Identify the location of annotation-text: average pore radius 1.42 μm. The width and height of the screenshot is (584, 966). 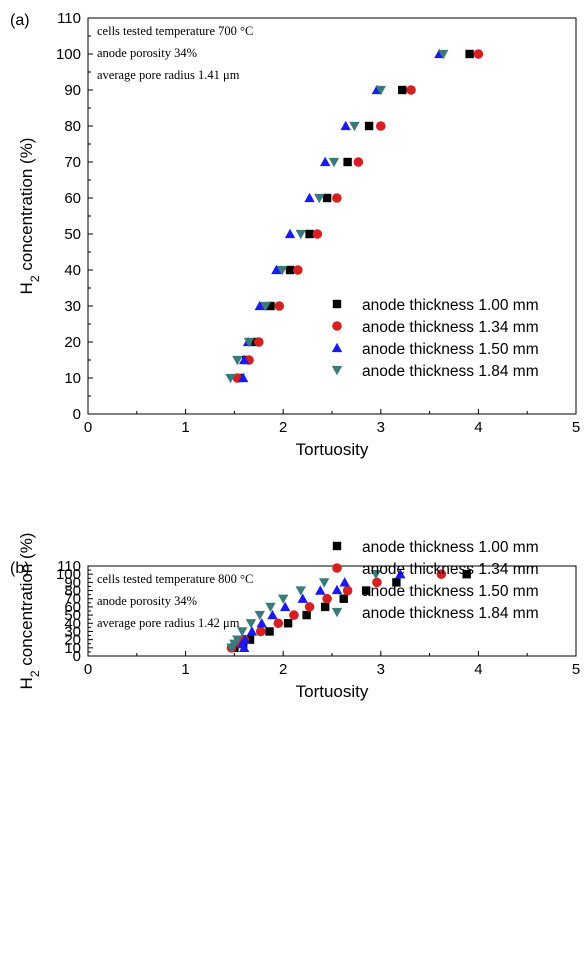
(168, 623).